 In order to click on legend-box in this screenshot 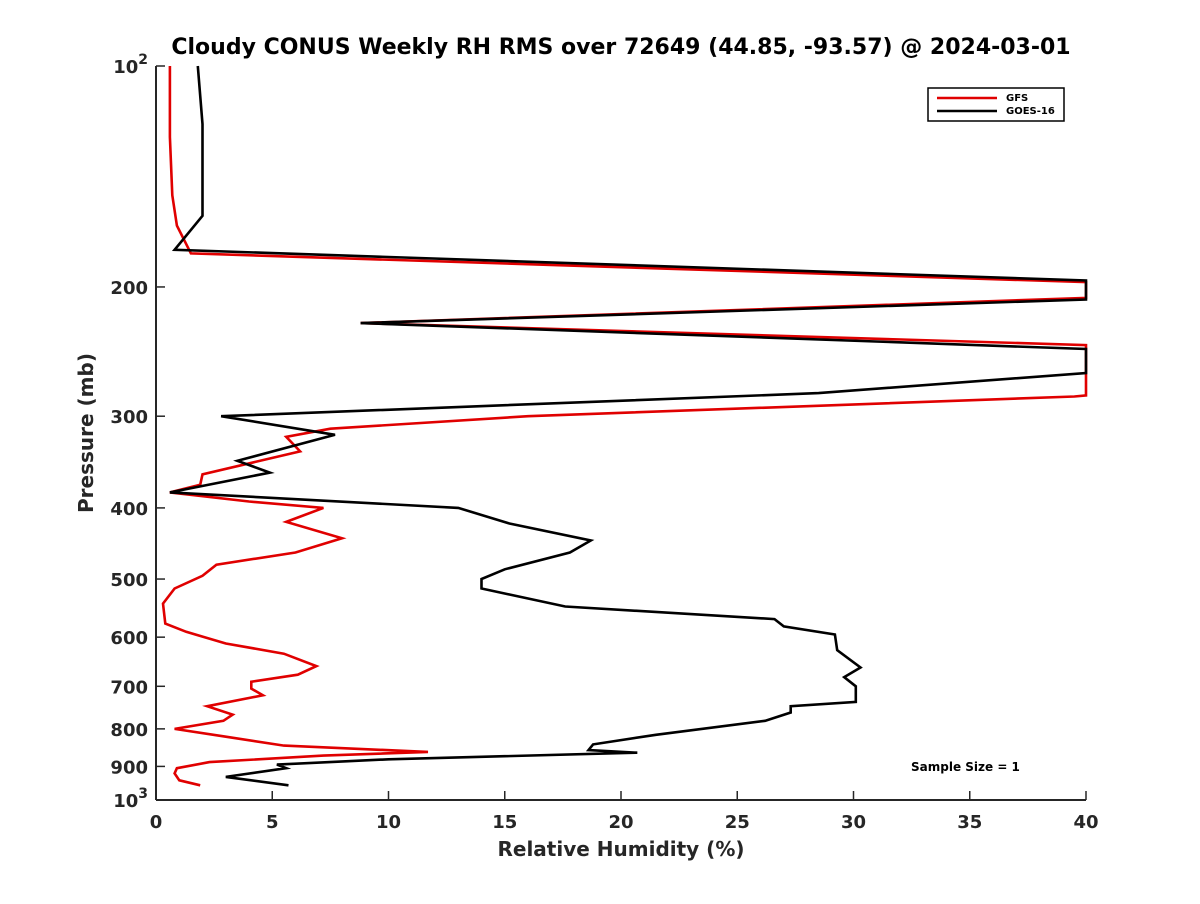, I will do `click(996, 104)`.